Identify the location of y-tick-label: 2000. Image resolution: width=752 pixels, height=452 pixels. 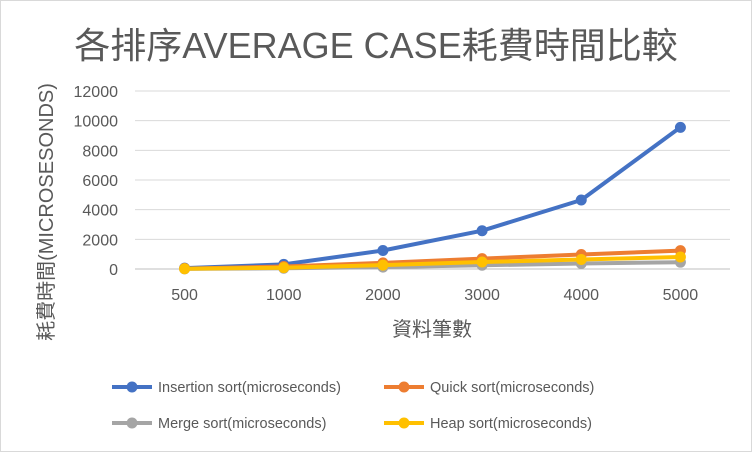
(100, 240).